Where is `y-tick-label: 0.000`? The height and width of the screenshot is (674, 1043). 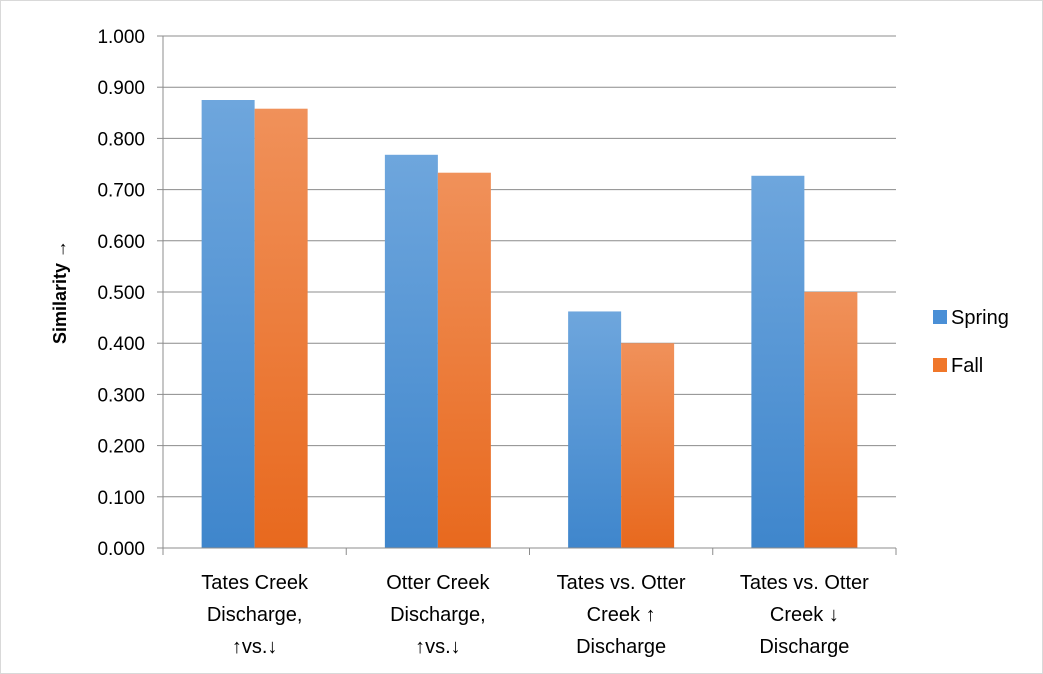 y-tick-label: 0.000 is located at coordinates (121, 549).